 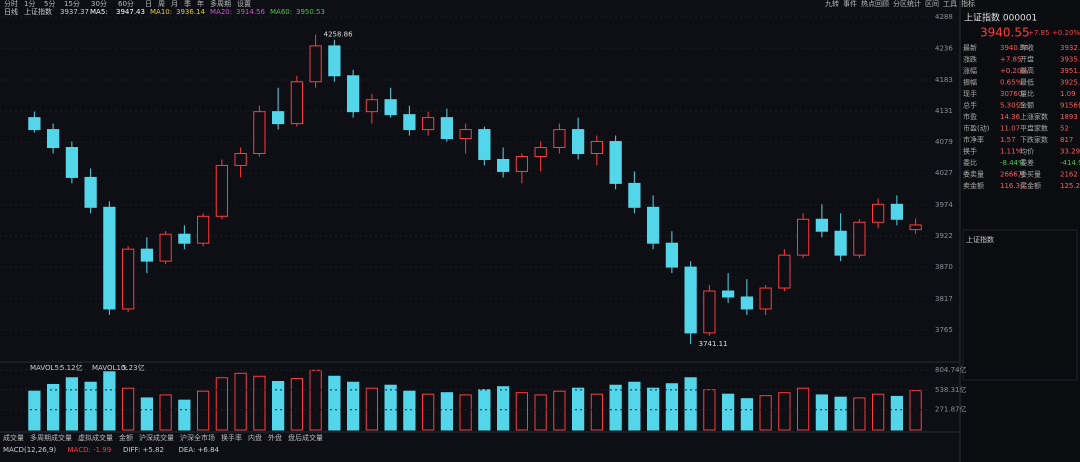 What do you see at coordinates (832, 4) in the screenshot?
I see `toolbar-tool: 九转` at bounding box center [832, 4].